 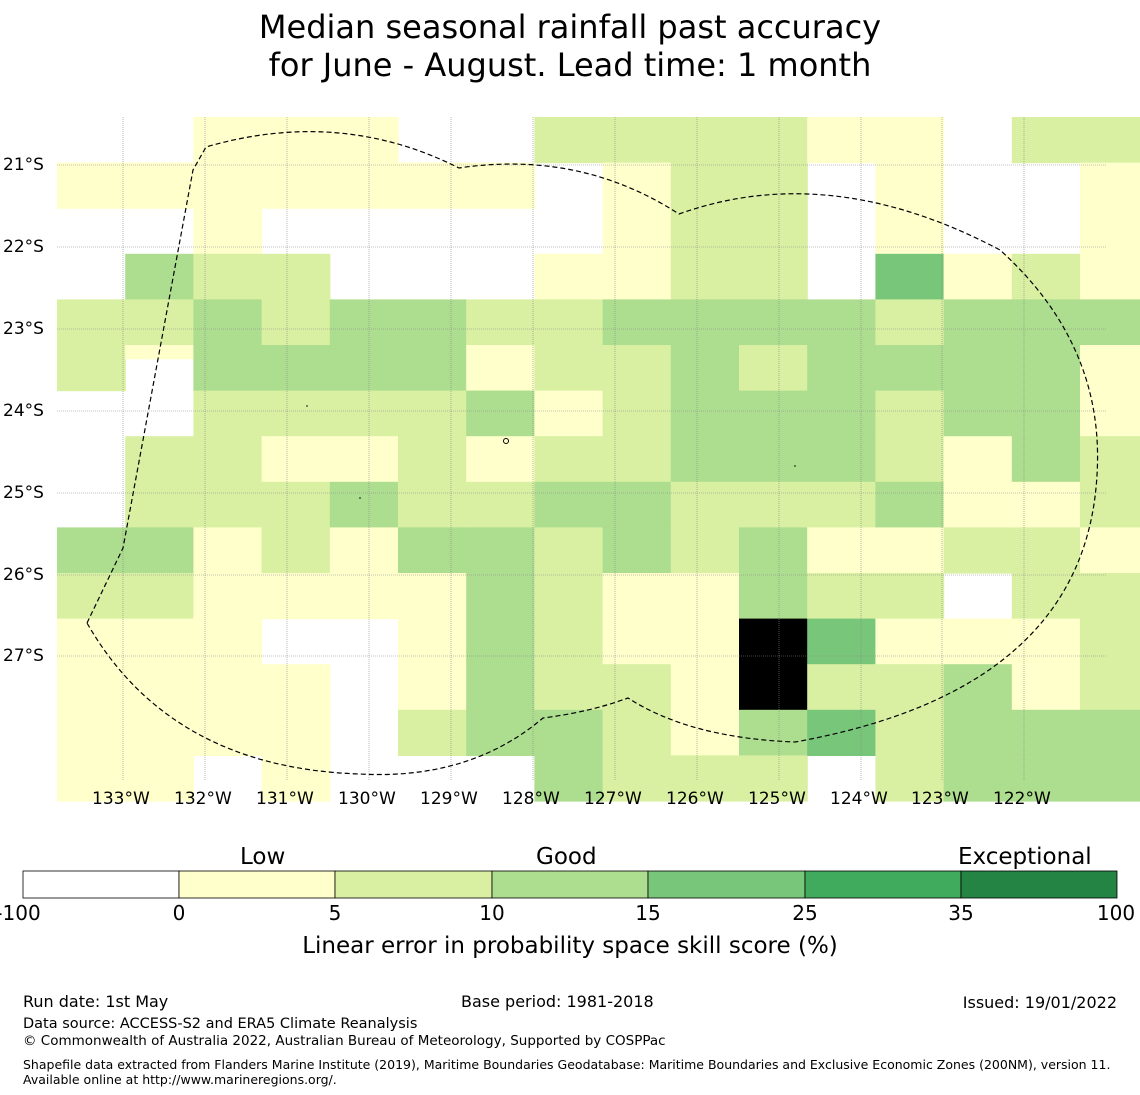 What do you see at coordinates (613, 799) in the screenshot?
I see `lon-label: 127°W` at bounding box center [613, 799].